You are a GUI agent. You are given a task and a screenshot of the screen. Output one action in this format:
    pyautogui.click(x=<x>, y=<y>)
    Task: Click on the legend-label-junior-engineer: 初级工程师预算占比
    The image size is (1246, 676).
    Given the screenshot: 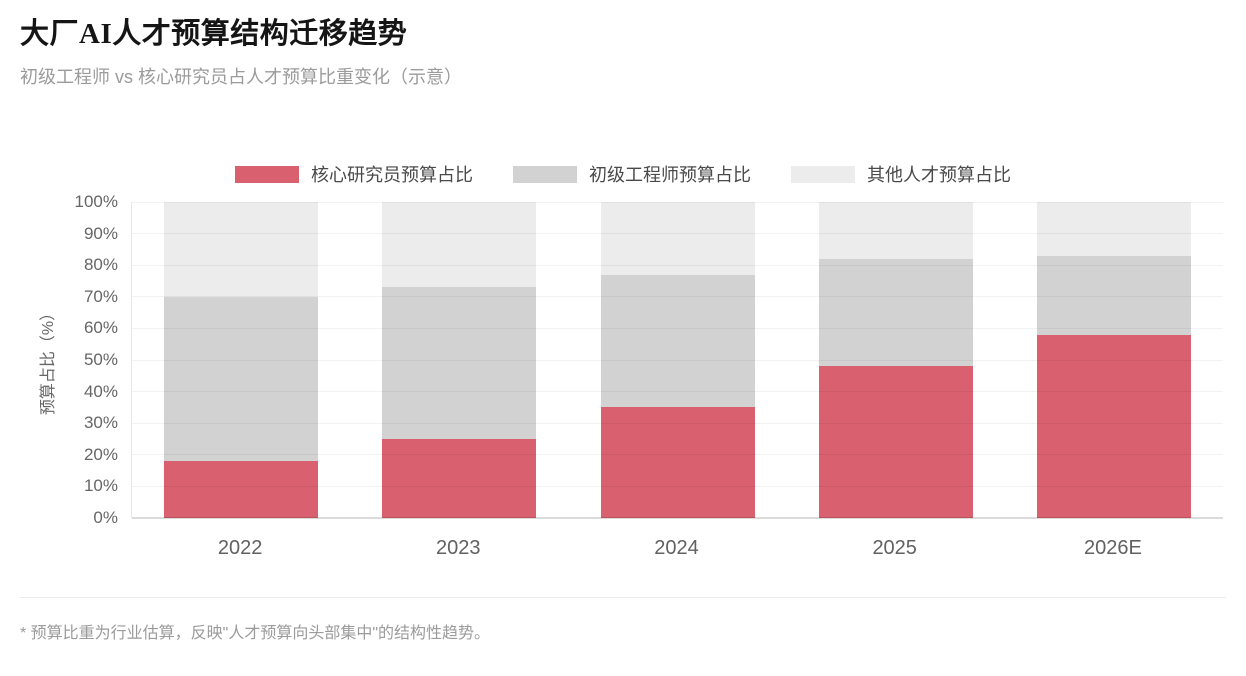 What is the action you would take?
    pyautogui.click(x=670, y=175)
    